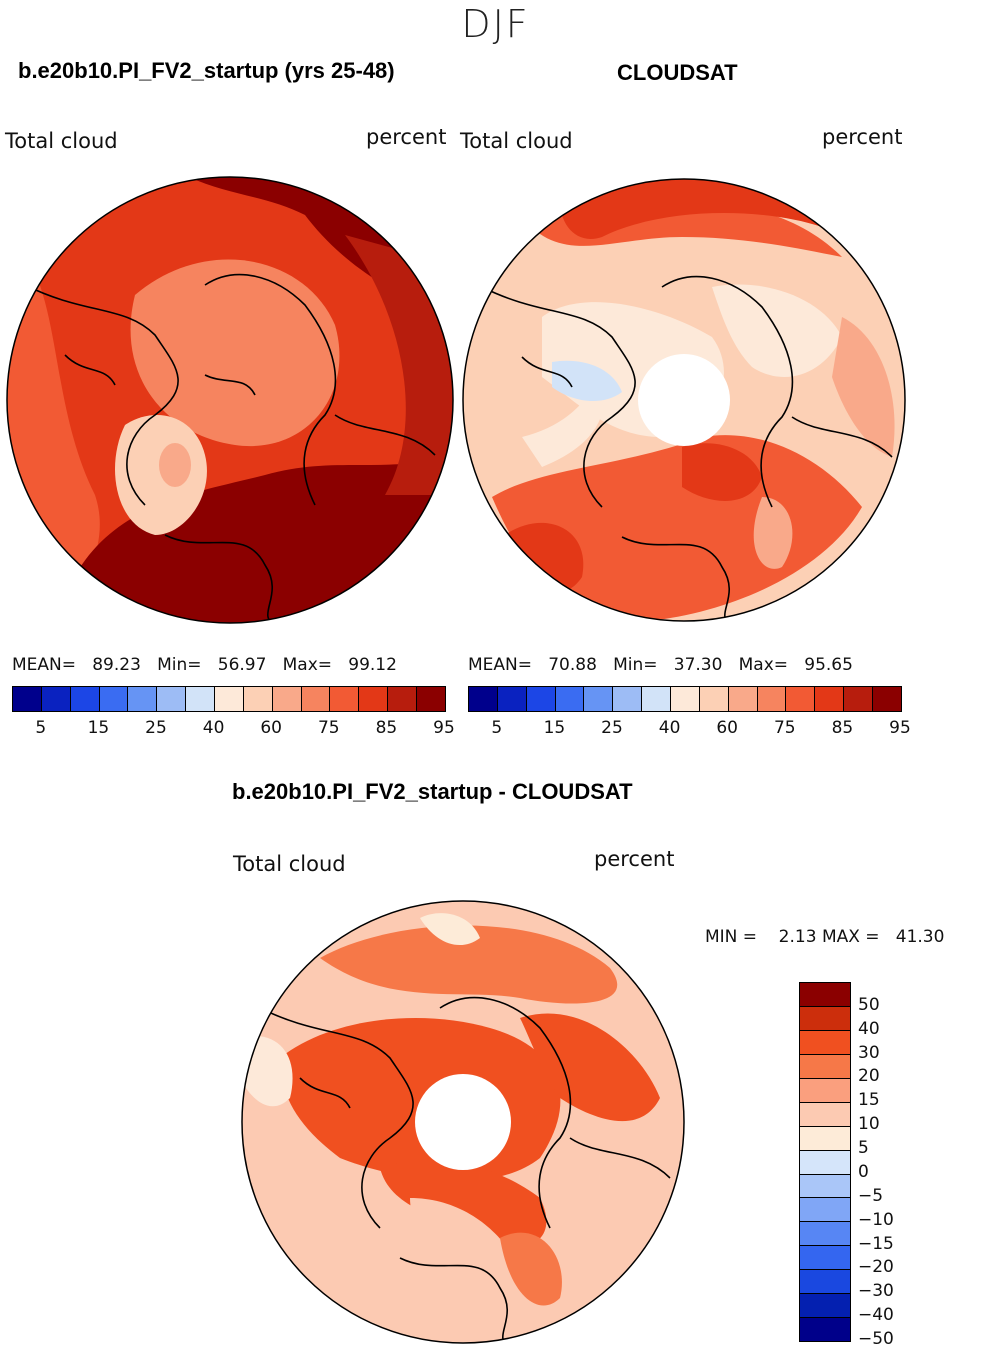  I want to click on diff-missing-pole, so click(463, 1122).